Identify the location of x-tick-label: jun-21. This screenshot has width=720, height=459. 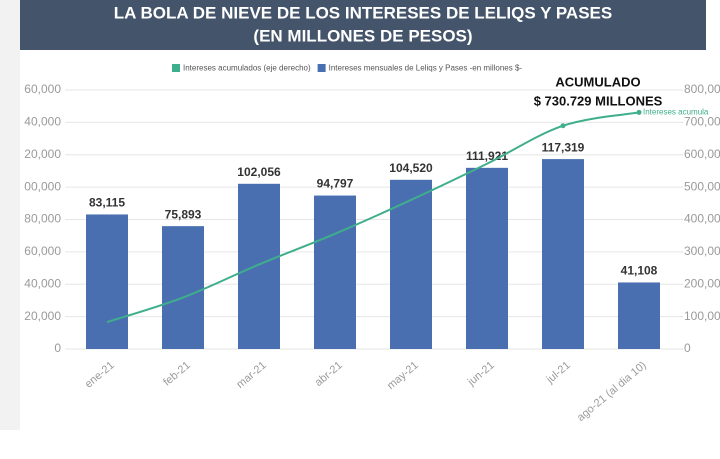
(481, 373).